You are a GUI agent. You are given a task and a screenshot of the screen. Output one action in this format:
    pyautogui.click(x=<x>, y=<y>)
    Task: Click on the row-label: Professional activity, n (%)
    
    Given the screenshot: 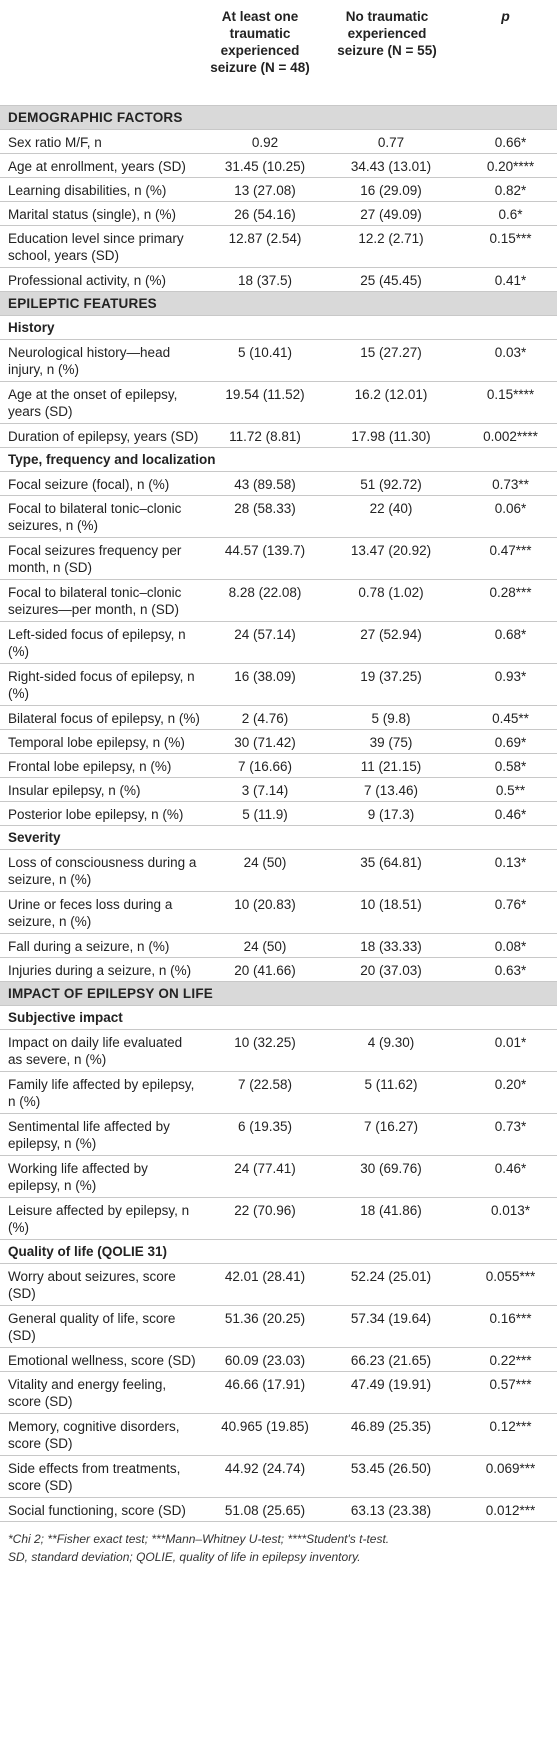 What is the action you would take?
    pyautogui.click(x=87, y=280)
    